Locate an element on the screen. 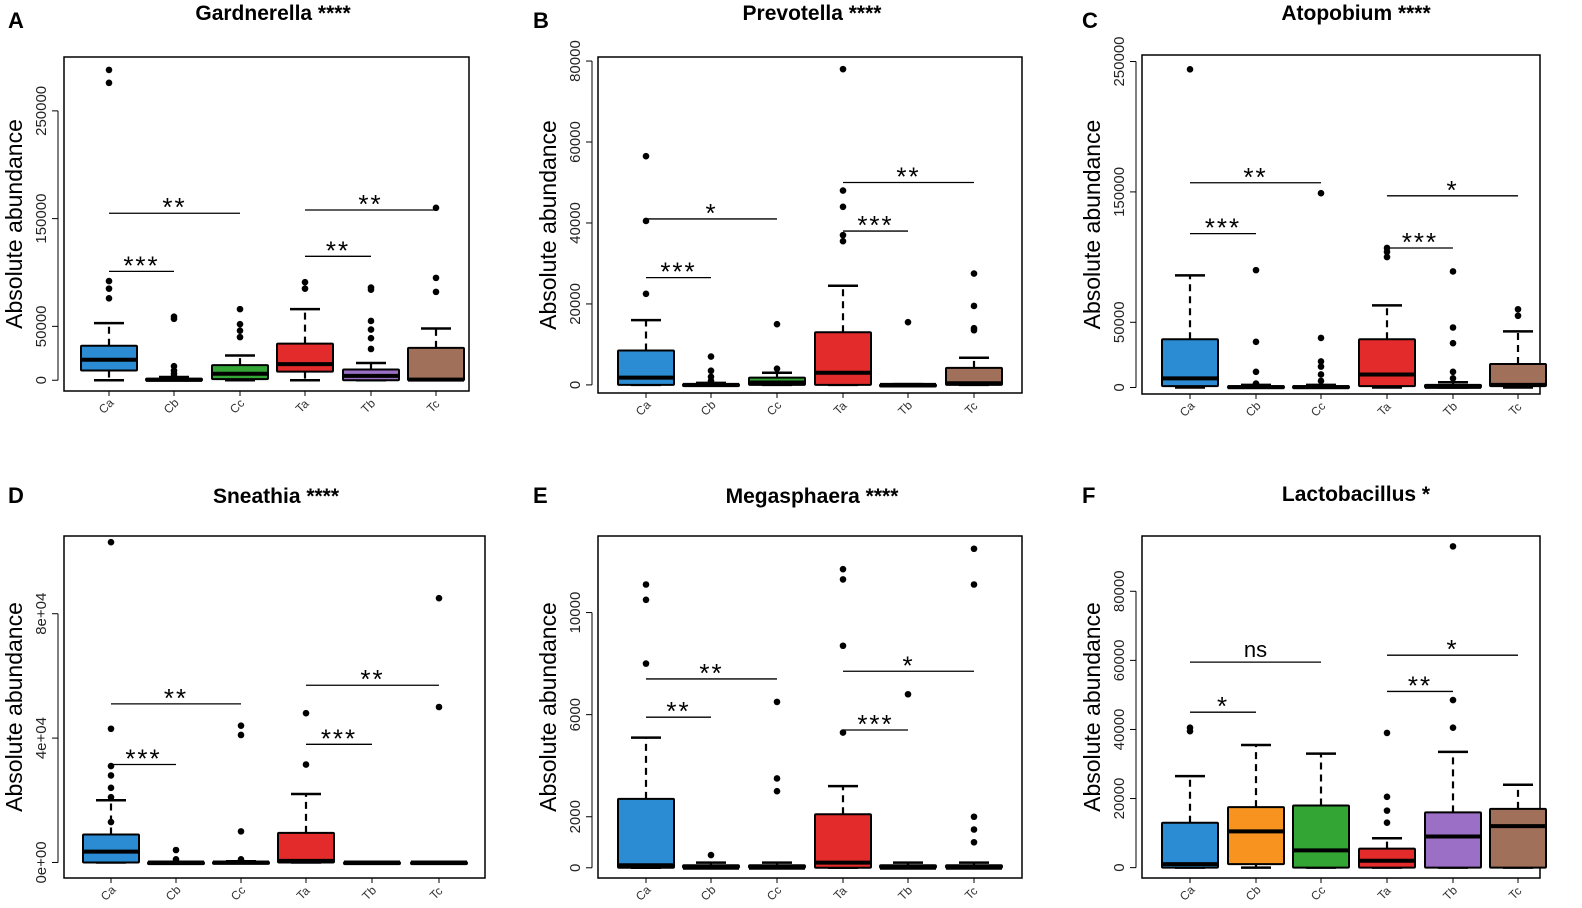 Image resolution: width=1582 pixels, height=908 pixels. panel-label: B is located at coordinates (541, 20).